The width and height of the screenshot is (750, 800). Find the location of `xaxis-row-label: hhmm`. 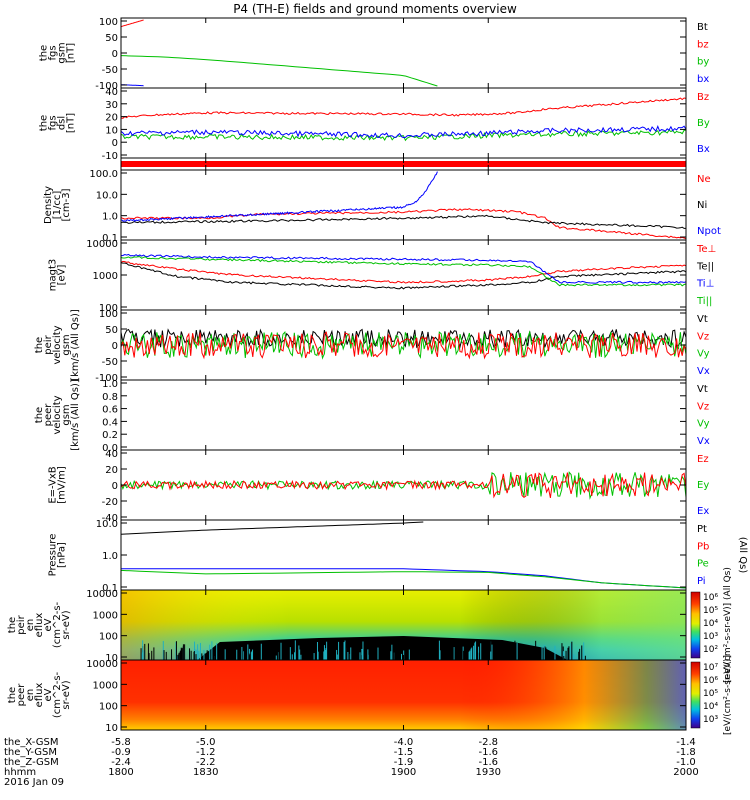

xaxis-row-label: hhmm is located at coordinates (20, 772).